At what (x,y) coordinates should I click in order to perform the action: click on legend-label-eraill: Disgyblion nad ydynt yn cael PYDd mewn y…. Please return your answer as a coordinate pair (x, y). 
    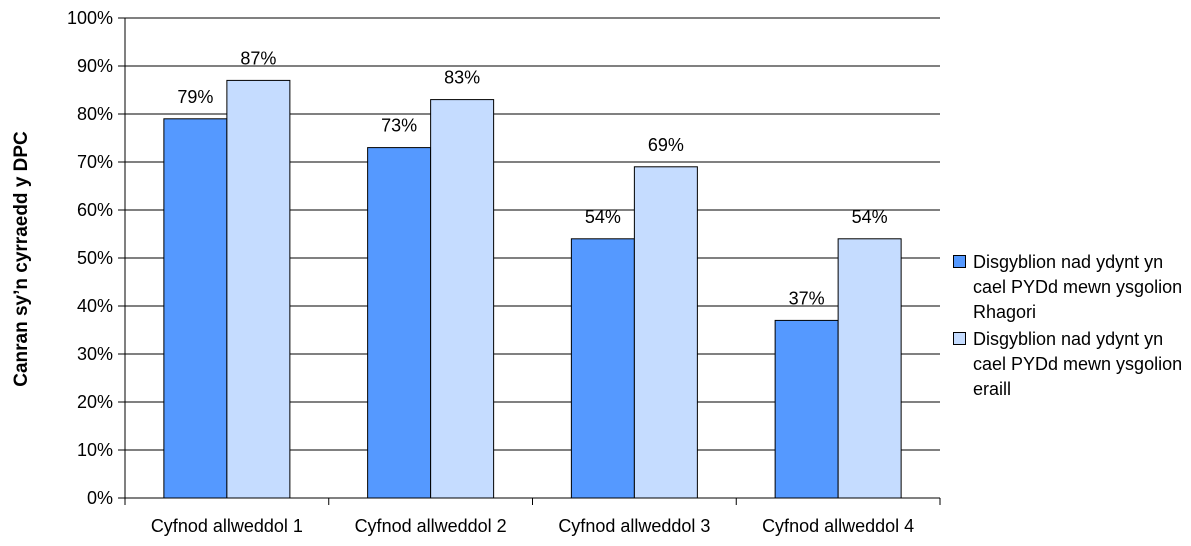
    Looking at the image, I should click on (1078, 364).